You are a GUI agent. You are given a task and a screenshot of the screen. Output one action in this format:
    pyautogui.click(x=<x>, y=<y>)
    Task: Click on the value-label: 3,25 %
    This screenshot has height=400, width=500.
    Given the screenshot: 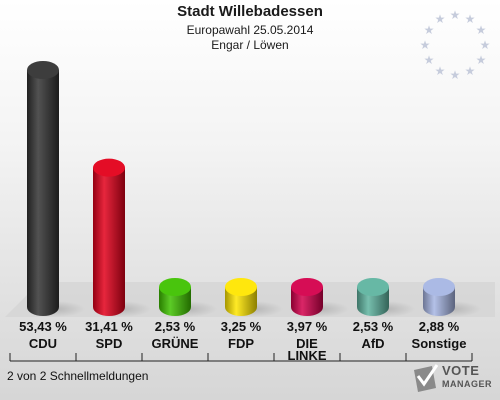 What is the action you would take?
    pyautogui.click(x=241, y=326)
    